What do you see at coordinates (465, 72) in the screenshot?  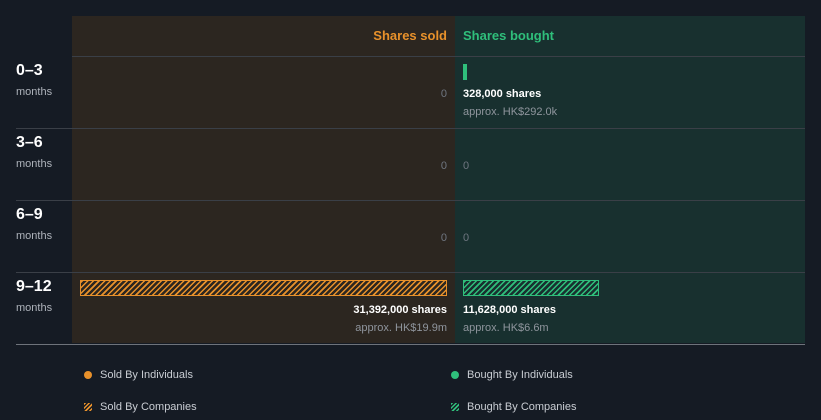 I see `bar-bought-by-individuals` at bounding box center [465, 72].